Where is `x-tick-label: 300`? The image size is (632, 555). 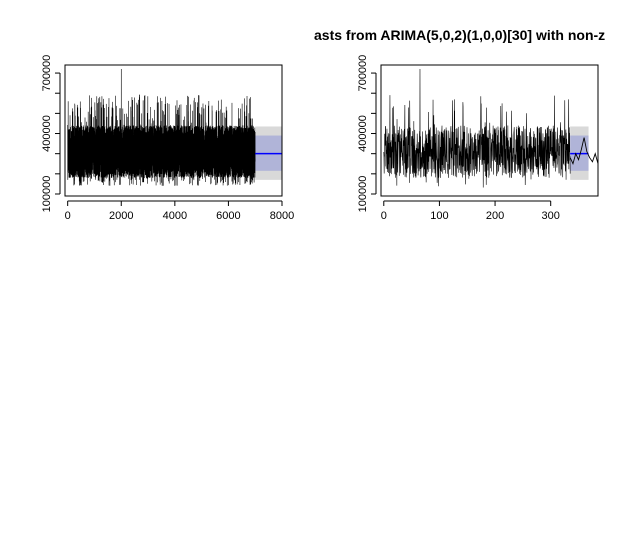
x-tick-label: 300 is located at coordinates (551, 216).